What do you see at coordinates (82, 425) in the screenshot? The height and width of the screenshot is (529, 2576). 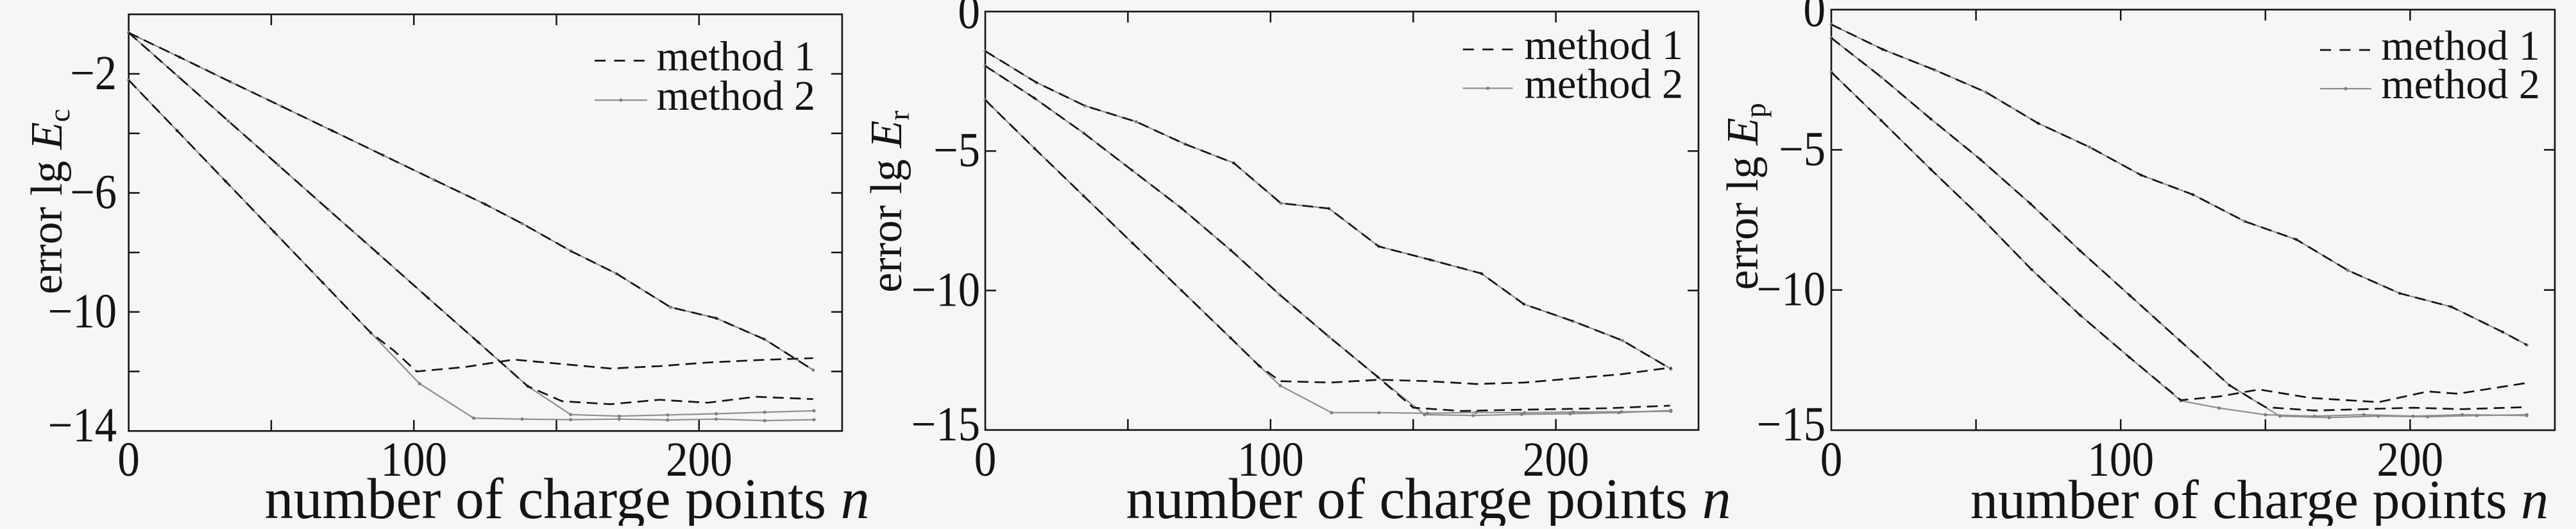 I see `svg-text: −14` at bounding box center [82, 425].